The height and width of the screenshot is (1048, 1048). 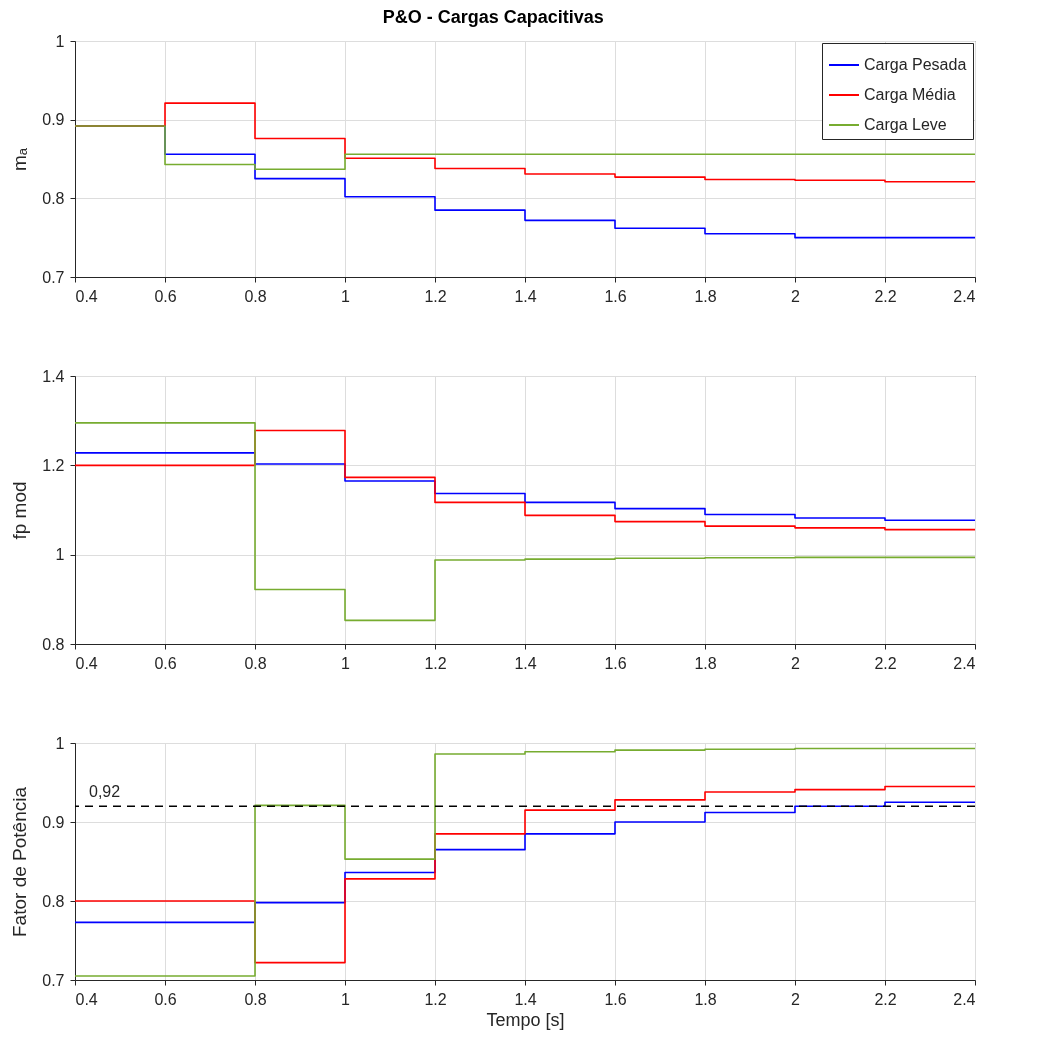 What do you see at coordinates (20, 510) in the screenshot?
I see `y-axis-title: fp mod` at bounding box center [20, 510].